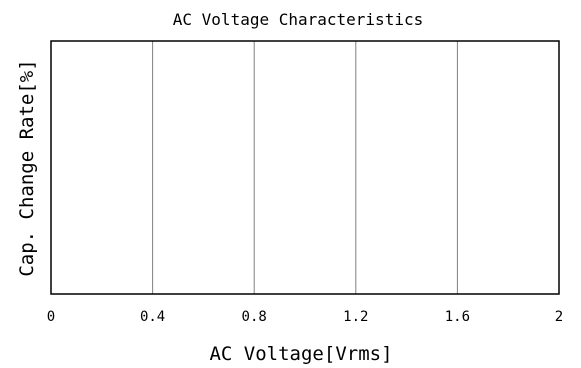 This screenshot has height=368, width=581. What do you see at coordinates (559, 317) in the screenshot?
I see `x-tick-label-5: 2` at bounding box center [559, 317].